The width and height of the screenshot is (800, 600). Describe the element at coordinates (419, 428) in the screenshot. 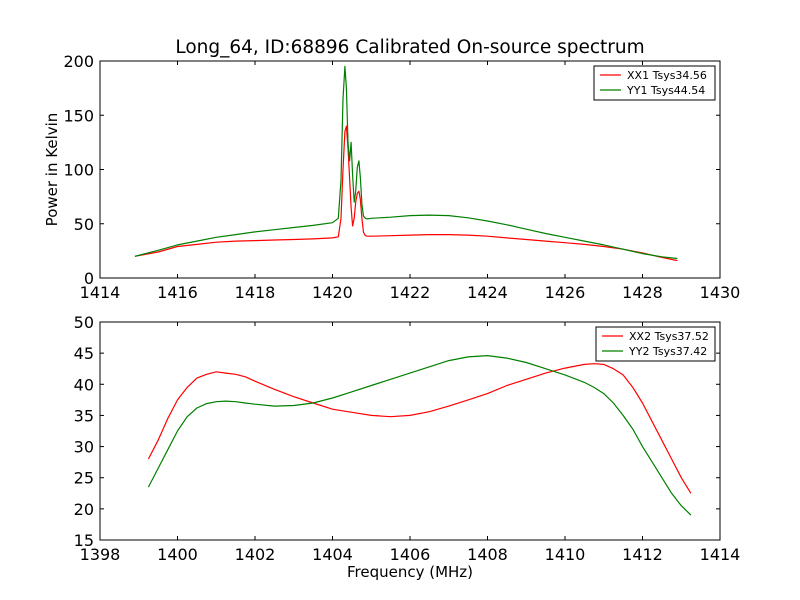

I see `series-line-bottom-xx` at that location.